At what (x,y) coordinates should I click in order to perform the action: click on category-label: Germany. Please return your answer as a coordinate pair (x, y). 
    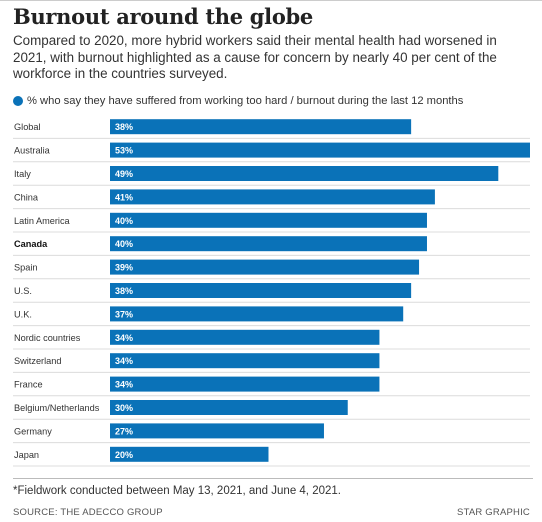
    Looking at the image, I should click on (33, 431).